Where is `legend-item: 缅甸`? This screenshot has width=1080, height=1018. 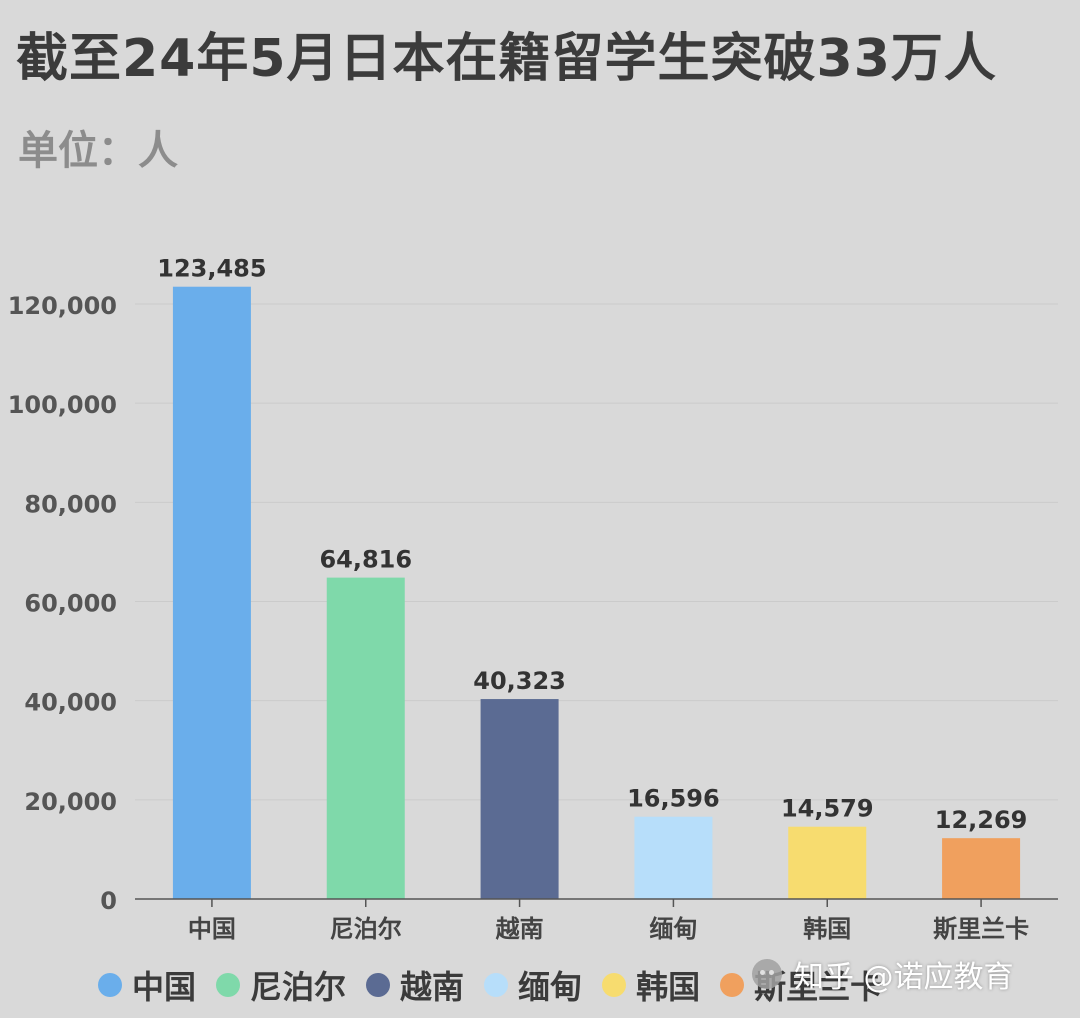
legend-item: 缅甸 is located at coordinates (533, 985).